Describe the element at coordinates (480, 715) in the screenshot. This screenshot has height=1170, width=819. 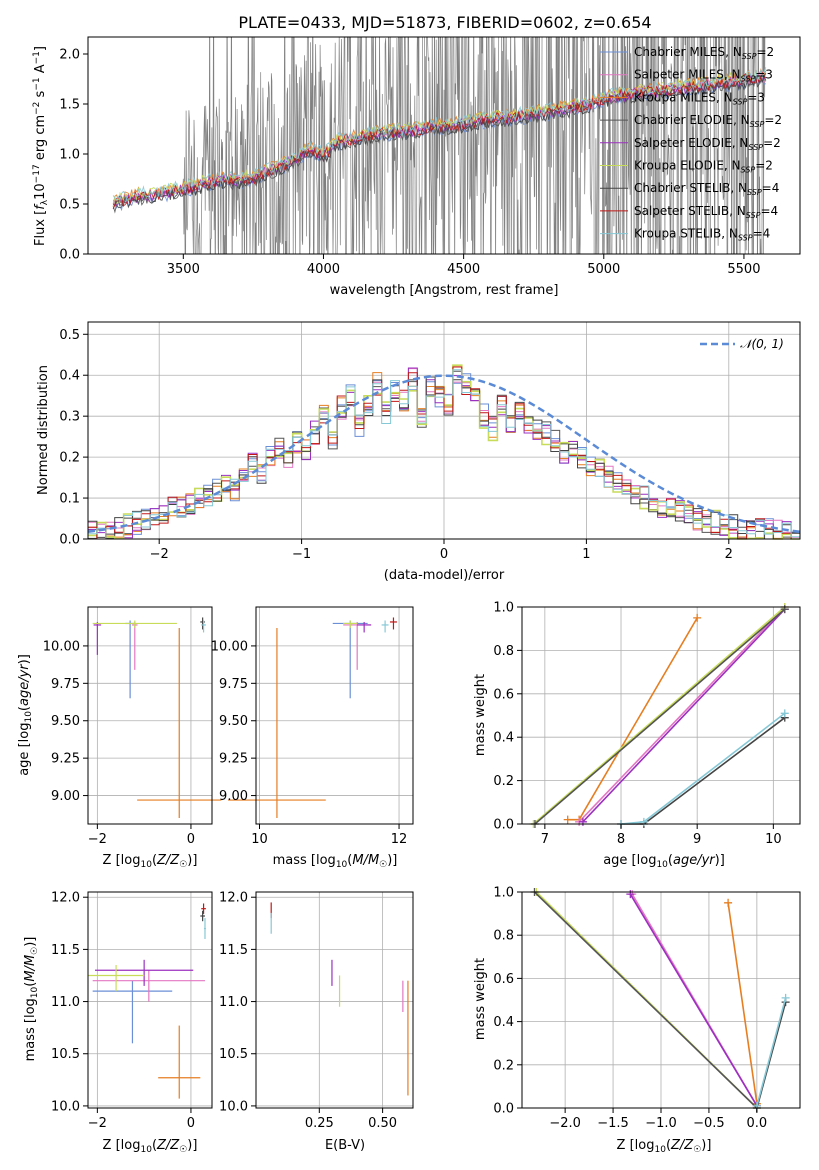
I see `p5-y-label: mass weight` at that location.